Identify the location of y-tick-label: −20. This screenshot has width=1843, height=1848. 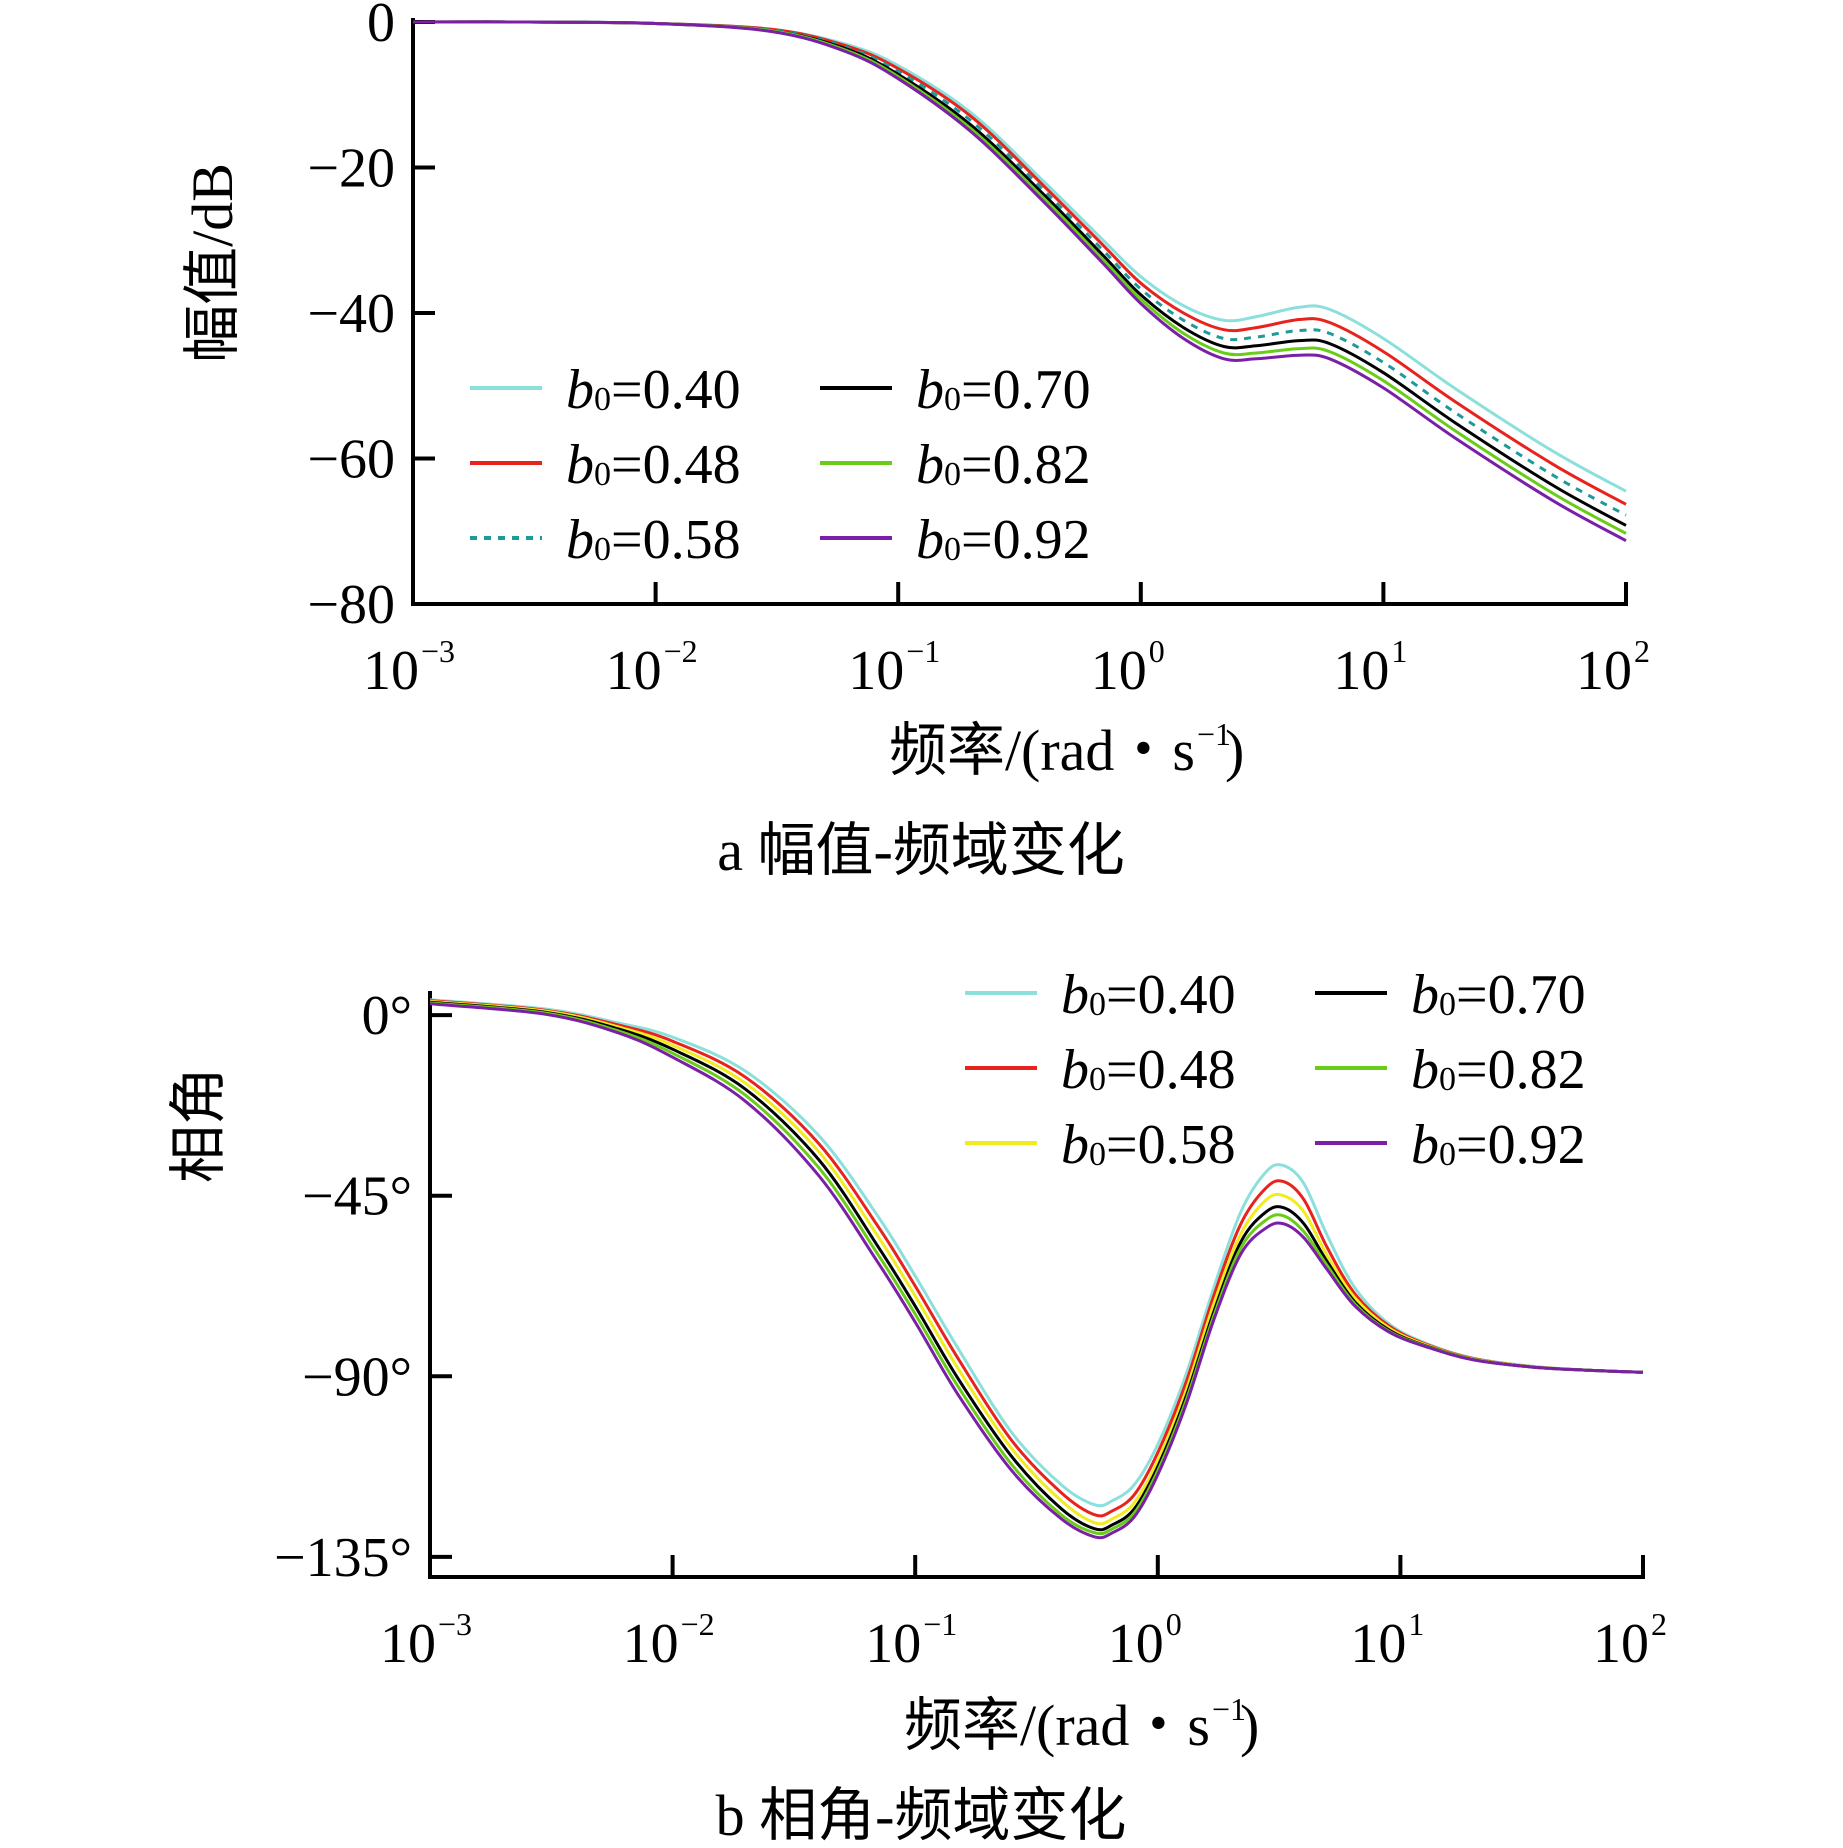
(351, 169).